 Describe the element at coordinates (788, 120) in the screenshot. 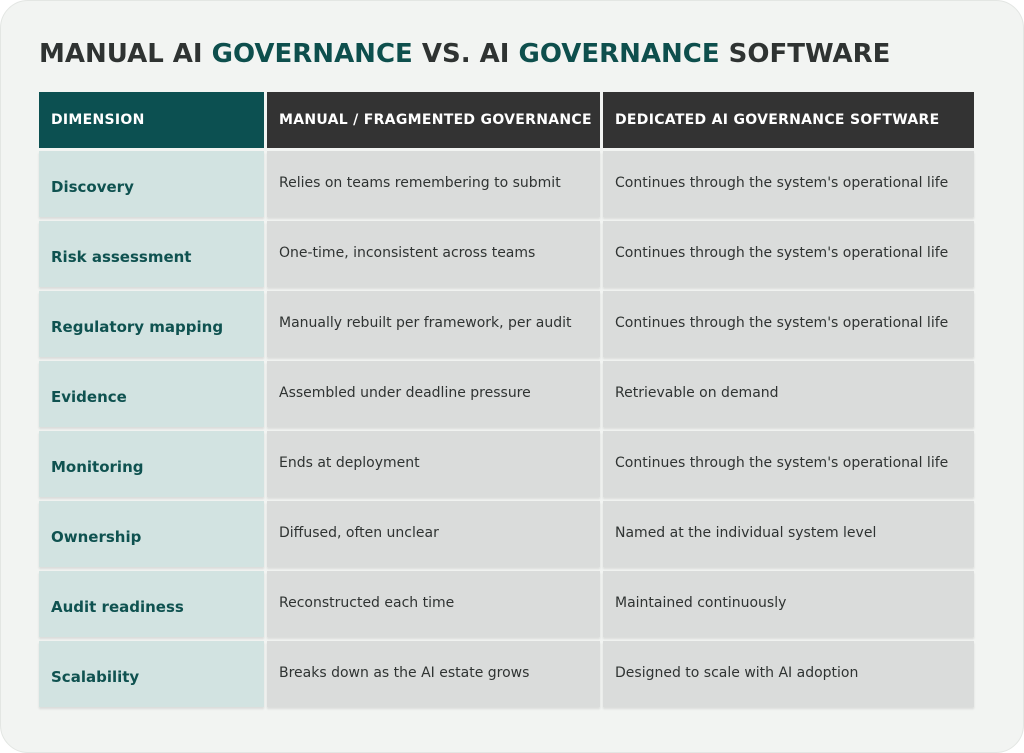

I see `header-dedicated-software: DEDICATED AI GOVERNANCE SOFTWARE` at that location.